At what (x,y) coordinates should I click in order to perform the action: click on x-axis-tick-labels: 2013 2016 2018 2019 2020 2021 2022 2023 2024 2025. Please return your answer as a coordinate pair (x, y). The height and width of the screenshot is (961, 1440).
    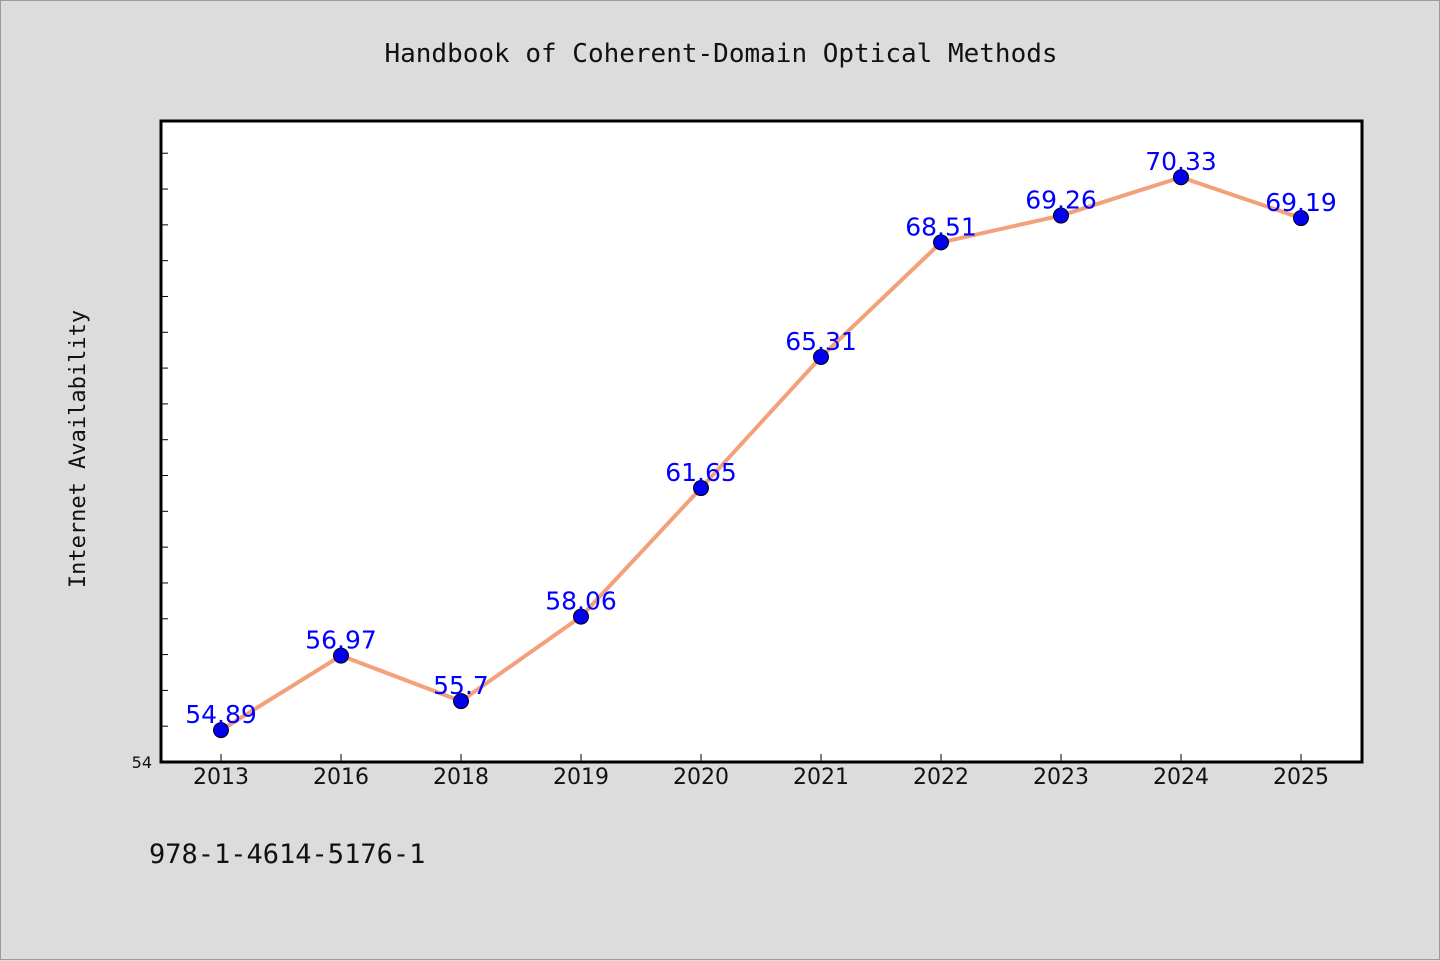
    Looking at the image, I should click on (761, 777).